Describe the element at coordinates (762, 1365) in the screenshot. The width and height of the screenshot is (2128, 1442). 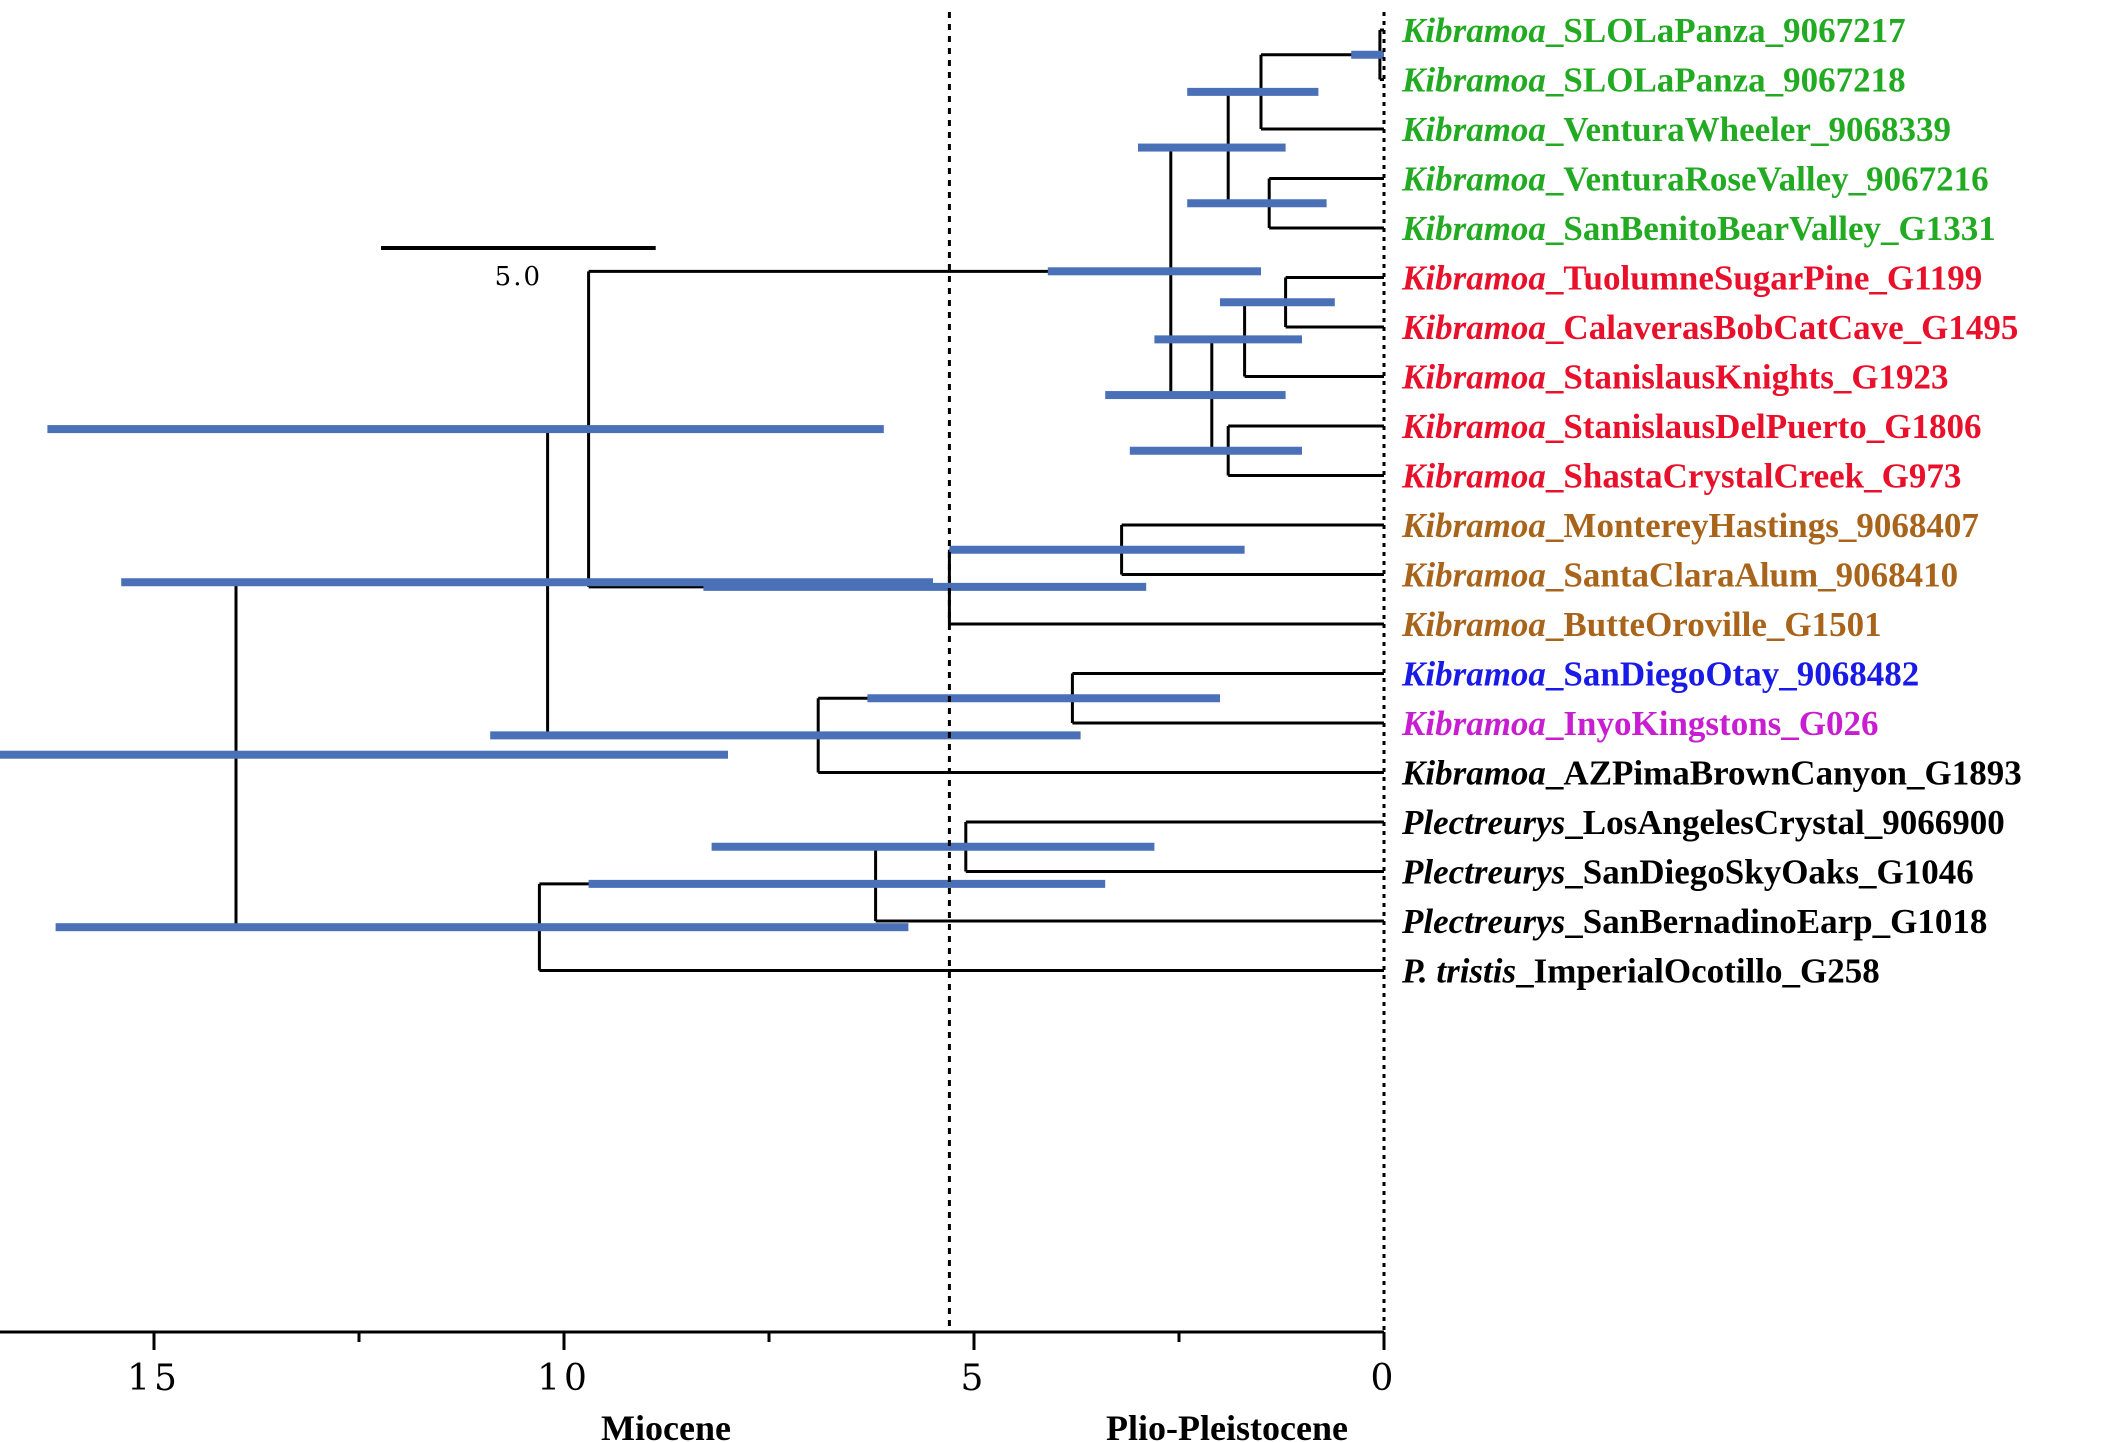
I see `axis-ticks: 20151050` at that location.